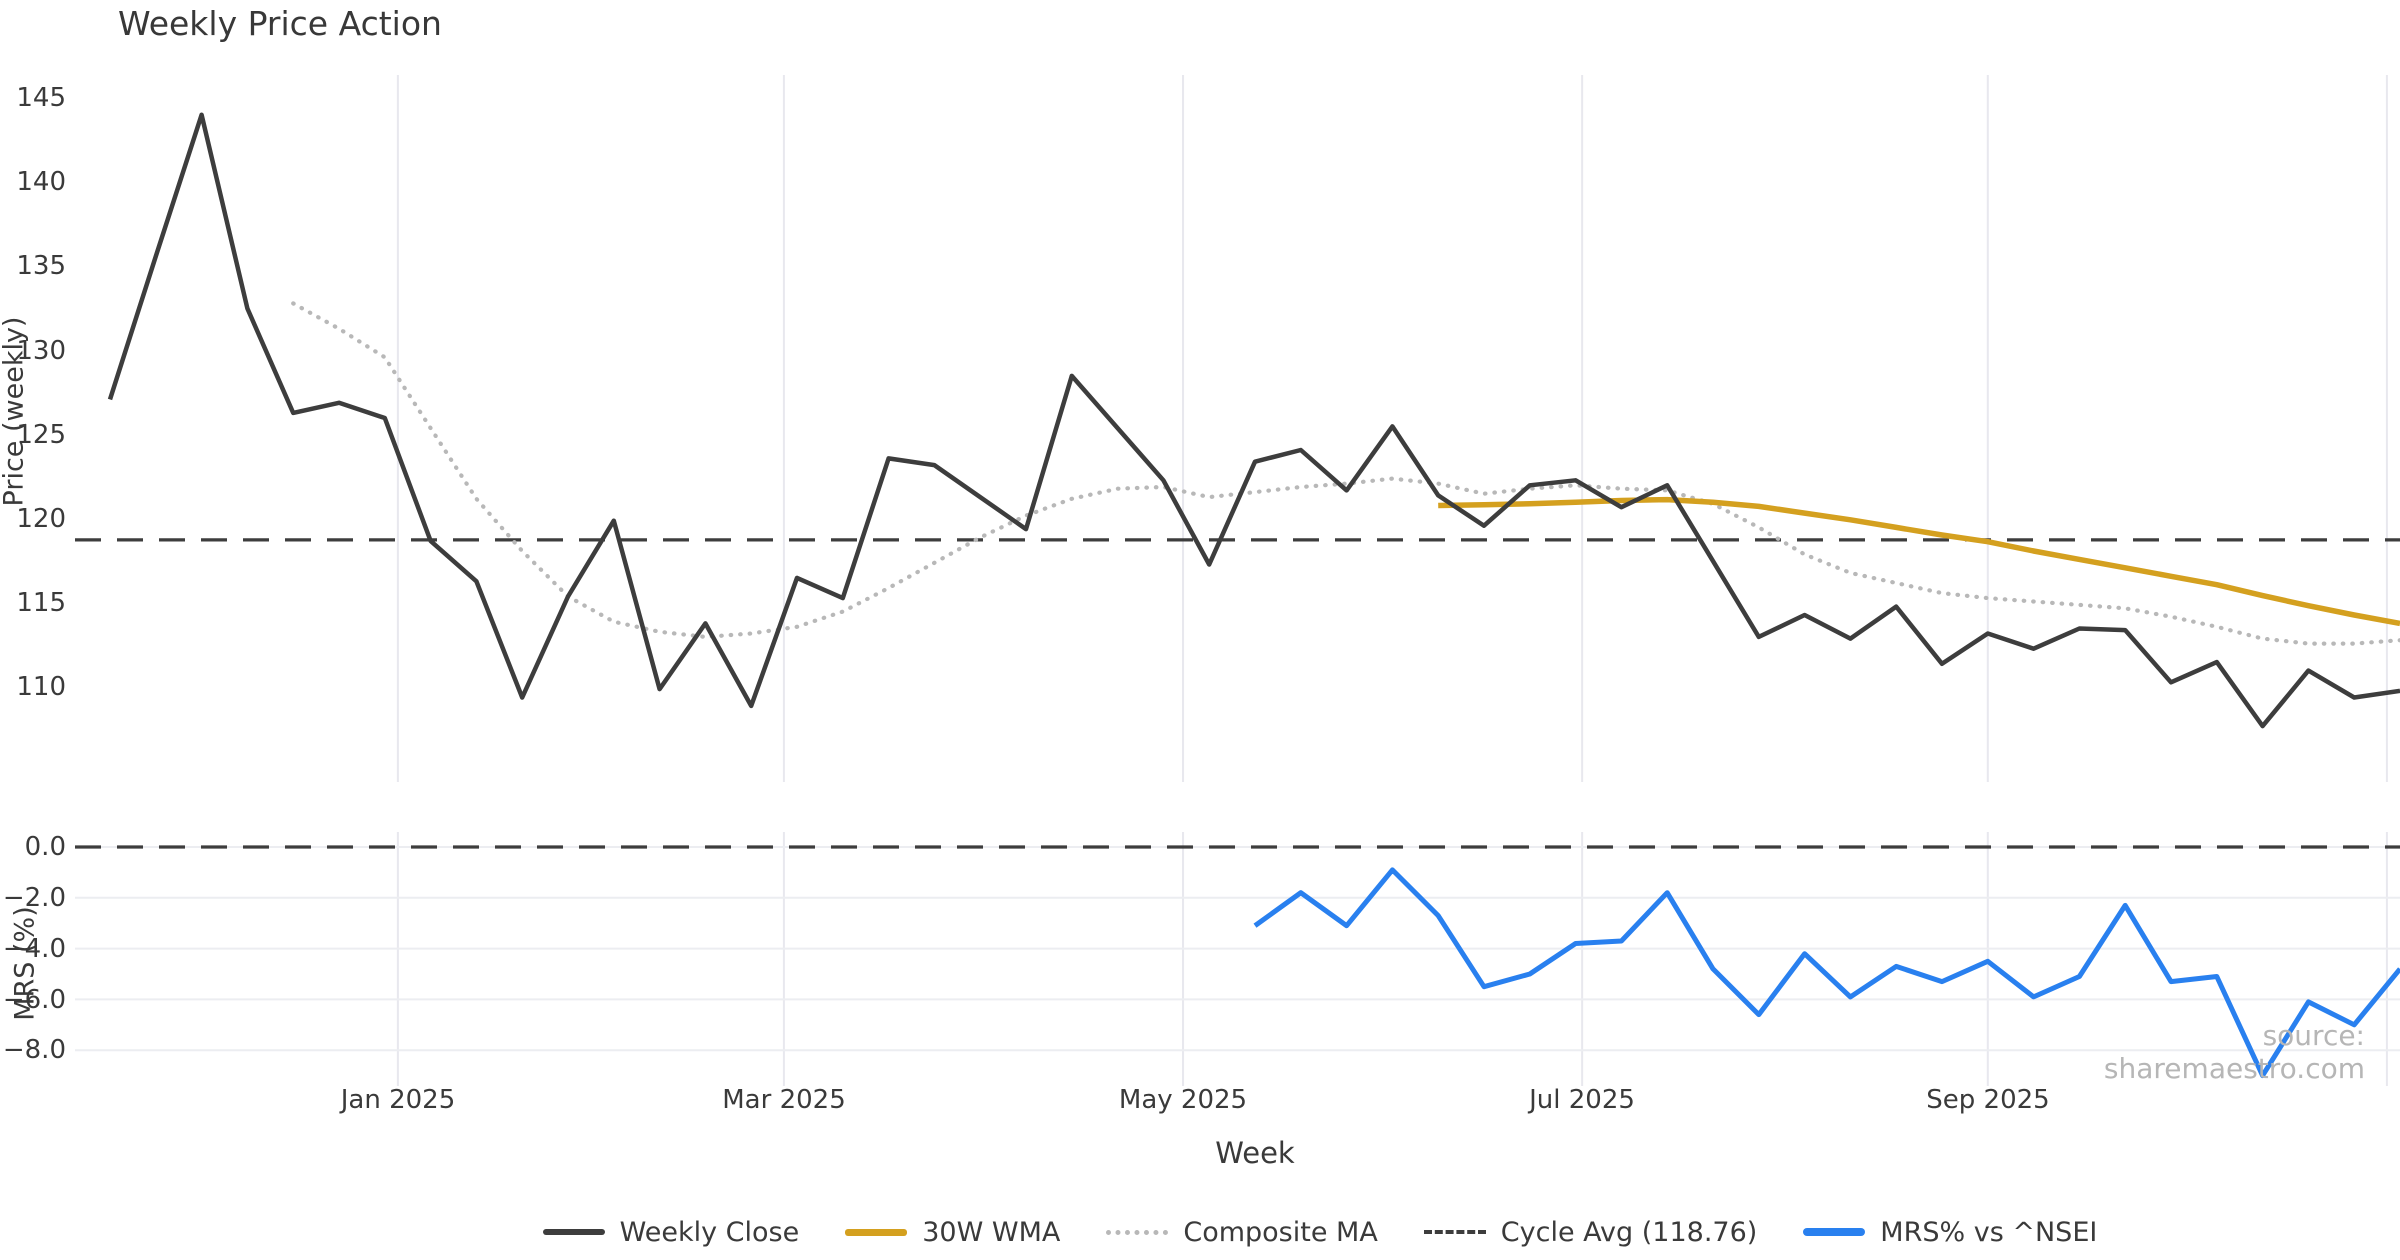  What do you see at coordinates (41, 351) in the screenshot?
I see `price-ytick: 130` at bounding box center [41, 351].